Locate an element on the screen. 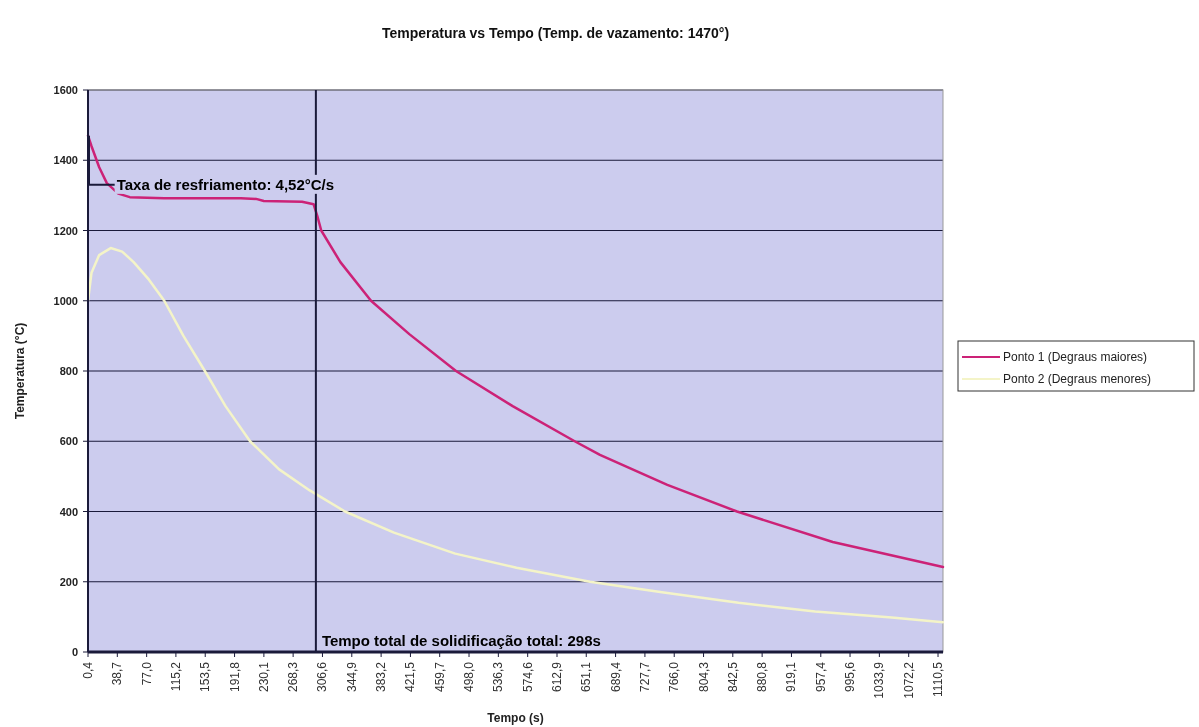 The image size is (1199, 727). x-tick-label: 995,6 is located at coordinates (850, 677).